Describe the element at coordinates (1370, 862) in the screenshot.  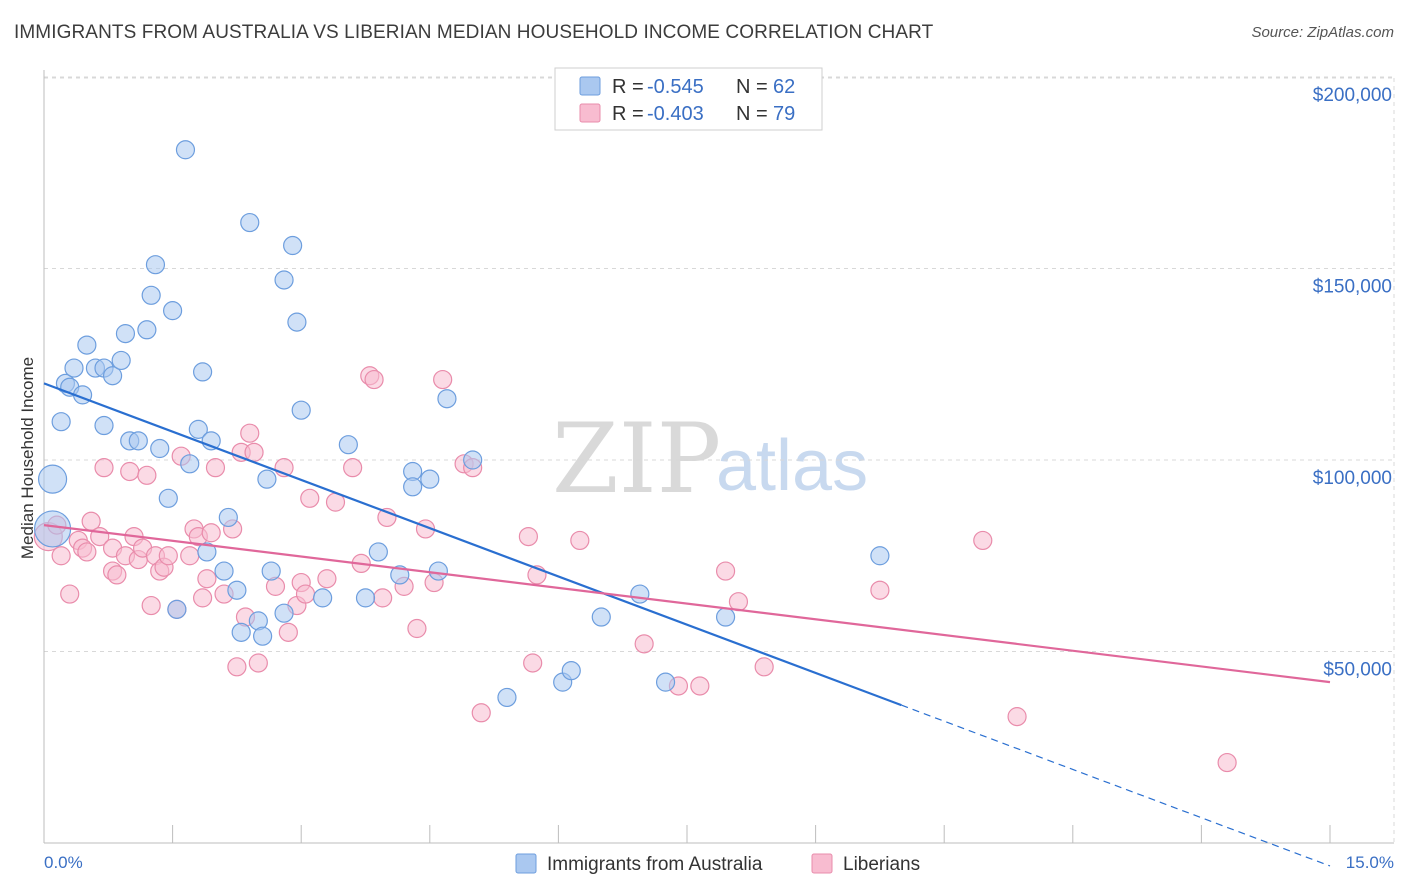
I see `x-tick-label-max: 15.0%` at that location.